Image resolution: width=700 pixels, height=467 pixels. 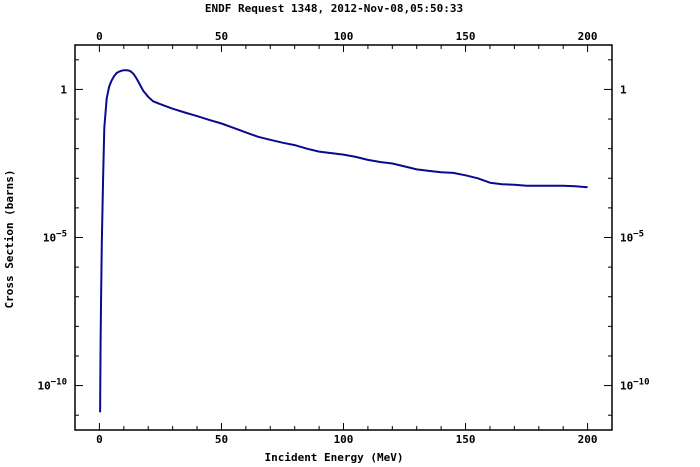 What do you see at coordinates (334, 8) in the screenshot?
I see `chart-title: ENDF Request 1348, 2012-Nov-08,05:50:33` at bounding box center [334, 8].